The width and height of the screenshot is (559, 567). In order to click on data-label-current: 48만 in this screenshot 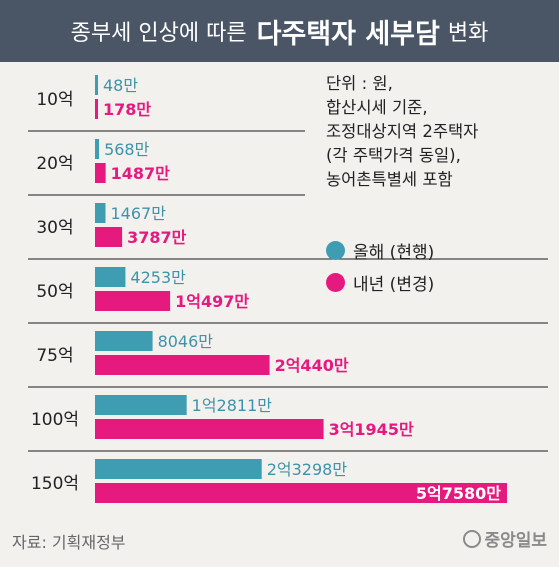, I will do `click(120, 85)`.